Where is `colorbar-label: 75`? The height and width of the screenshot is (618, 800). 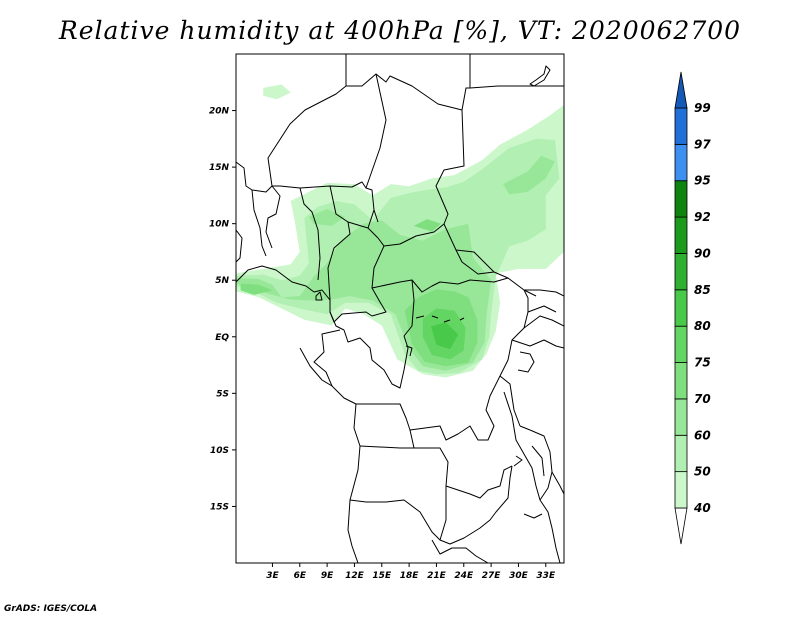 colorbar-label: 75 is located at coordinates (702, 363).